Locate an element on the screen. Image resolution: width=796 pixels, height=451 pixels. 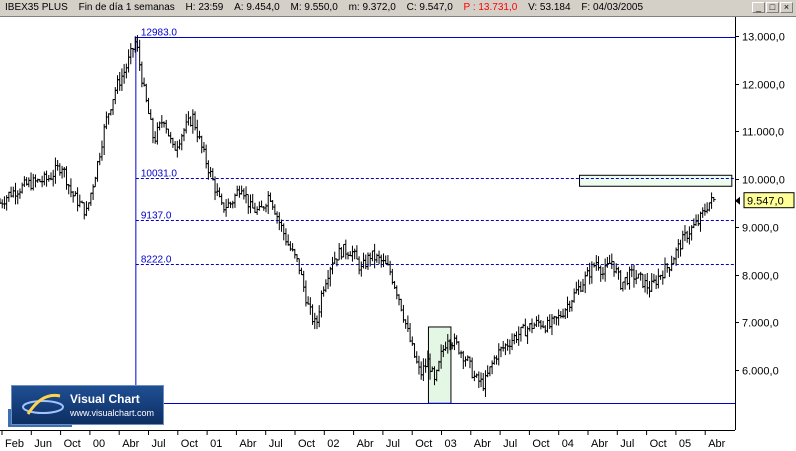
volume-value: V: 53.184 is located at coordinates (549, 7).